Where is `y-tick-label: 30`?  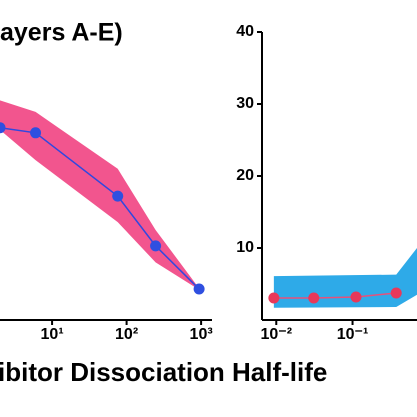
y-tick-label: 30 is located at coordinates (245, 103).